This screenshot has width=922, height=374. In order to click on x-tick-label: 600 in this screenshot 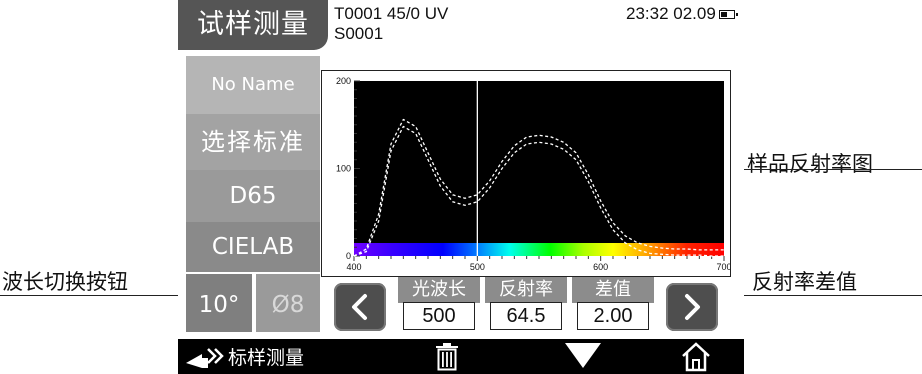, I will do `click(600, 267)`.